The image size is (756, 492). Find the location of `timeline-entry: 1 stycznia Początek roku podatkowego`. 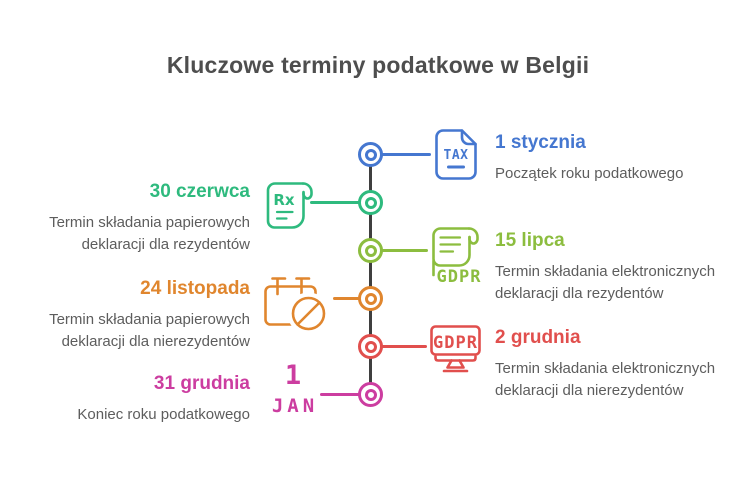

timeline-entry: 1 stycznia Początek roku podatkowego is located at coordinates (622, 158).